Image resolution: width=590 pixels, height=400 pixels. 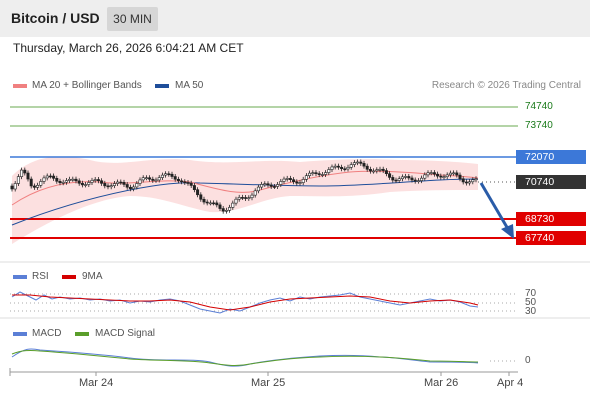 I want to click on rsi-ma-legend: 9MA, so click(x=92, y=276).